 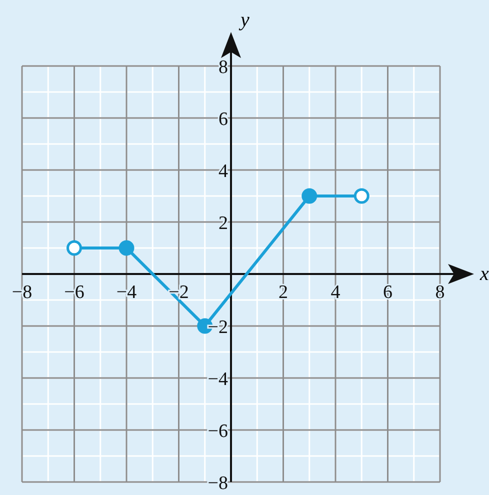 I want to click on x-tick-label: −4, so click(x=127, y=292).